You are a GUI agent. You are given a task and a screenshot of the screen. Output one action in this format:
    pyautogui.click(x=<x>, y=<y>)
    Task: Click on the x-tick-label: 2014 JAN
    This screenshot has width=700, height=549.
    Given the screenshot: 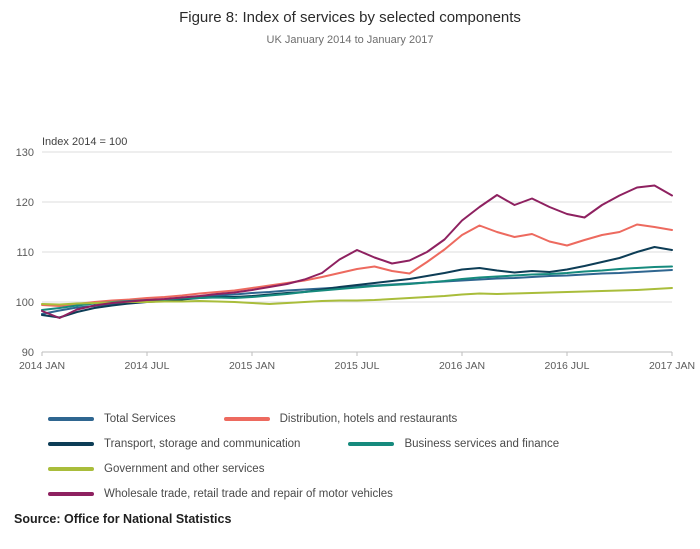 What is the action you would take?
    pyautogui.click(x=42, y=366)
    